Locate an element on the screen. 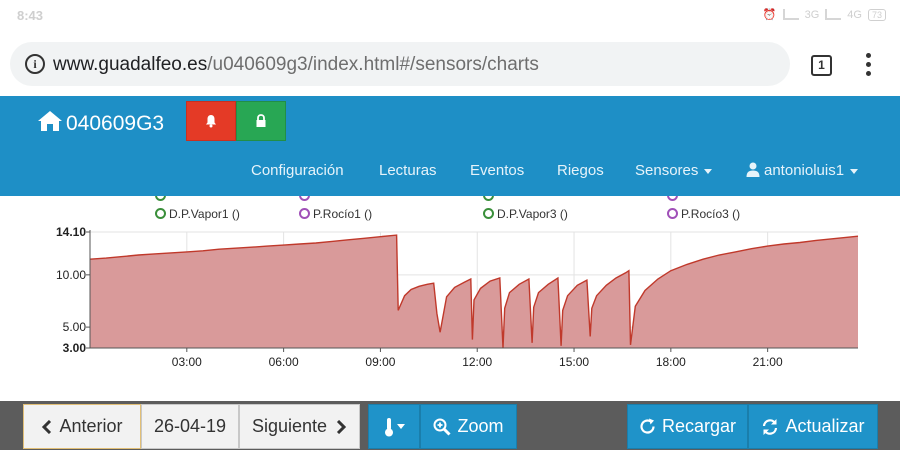  x-tick-label: 18:00 is located at coordinates (671, 362).